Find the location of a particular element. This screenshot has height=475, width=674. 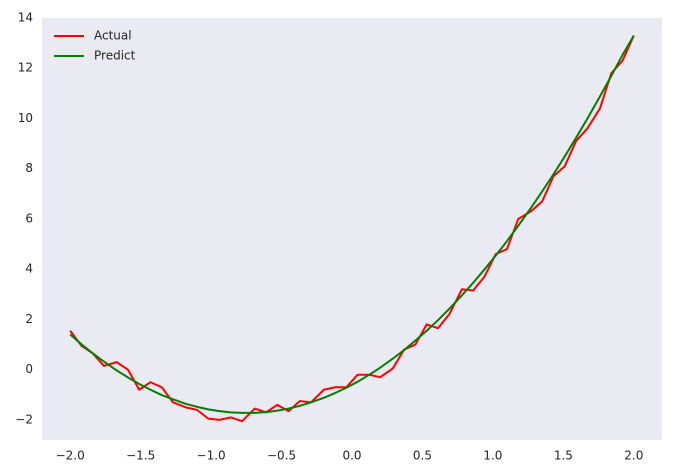

y-tick-label: −2 is located at coordinates (24, 419).